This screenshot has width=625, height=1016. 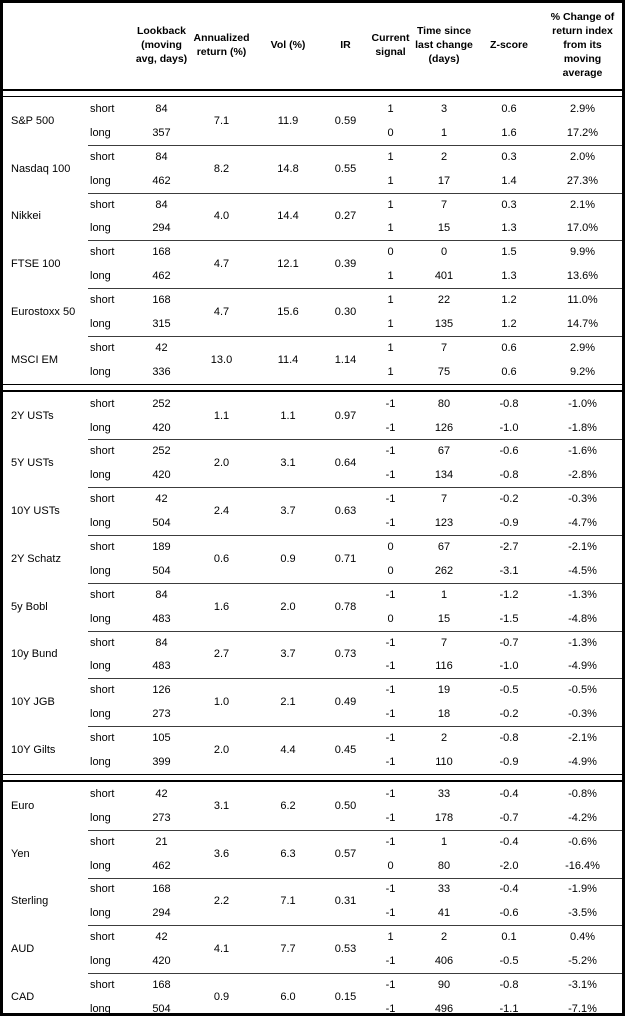 I want to click on time-since-long-value: 17, so click(x=444, y=180).